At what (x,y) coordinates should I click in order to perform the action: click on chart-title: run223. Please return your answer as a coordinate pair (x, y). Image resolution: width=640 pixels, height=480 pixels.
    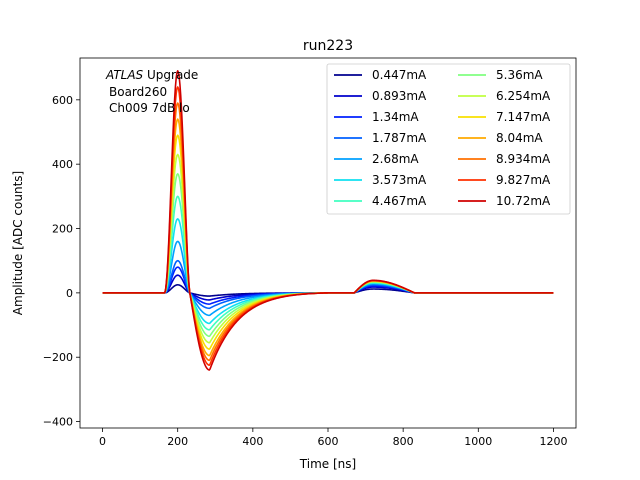
    Looking at the image, I should click on (328, 46).